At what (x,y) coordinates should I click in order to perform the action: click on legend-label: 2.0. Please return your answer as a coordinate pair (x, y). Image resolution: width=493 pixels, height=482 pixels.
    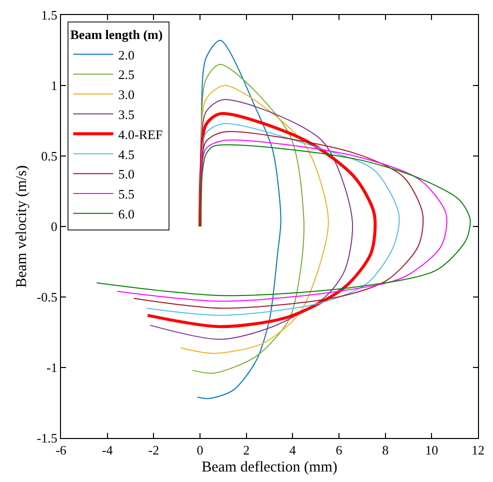
    Looking at the image, I should click on (126, 54).